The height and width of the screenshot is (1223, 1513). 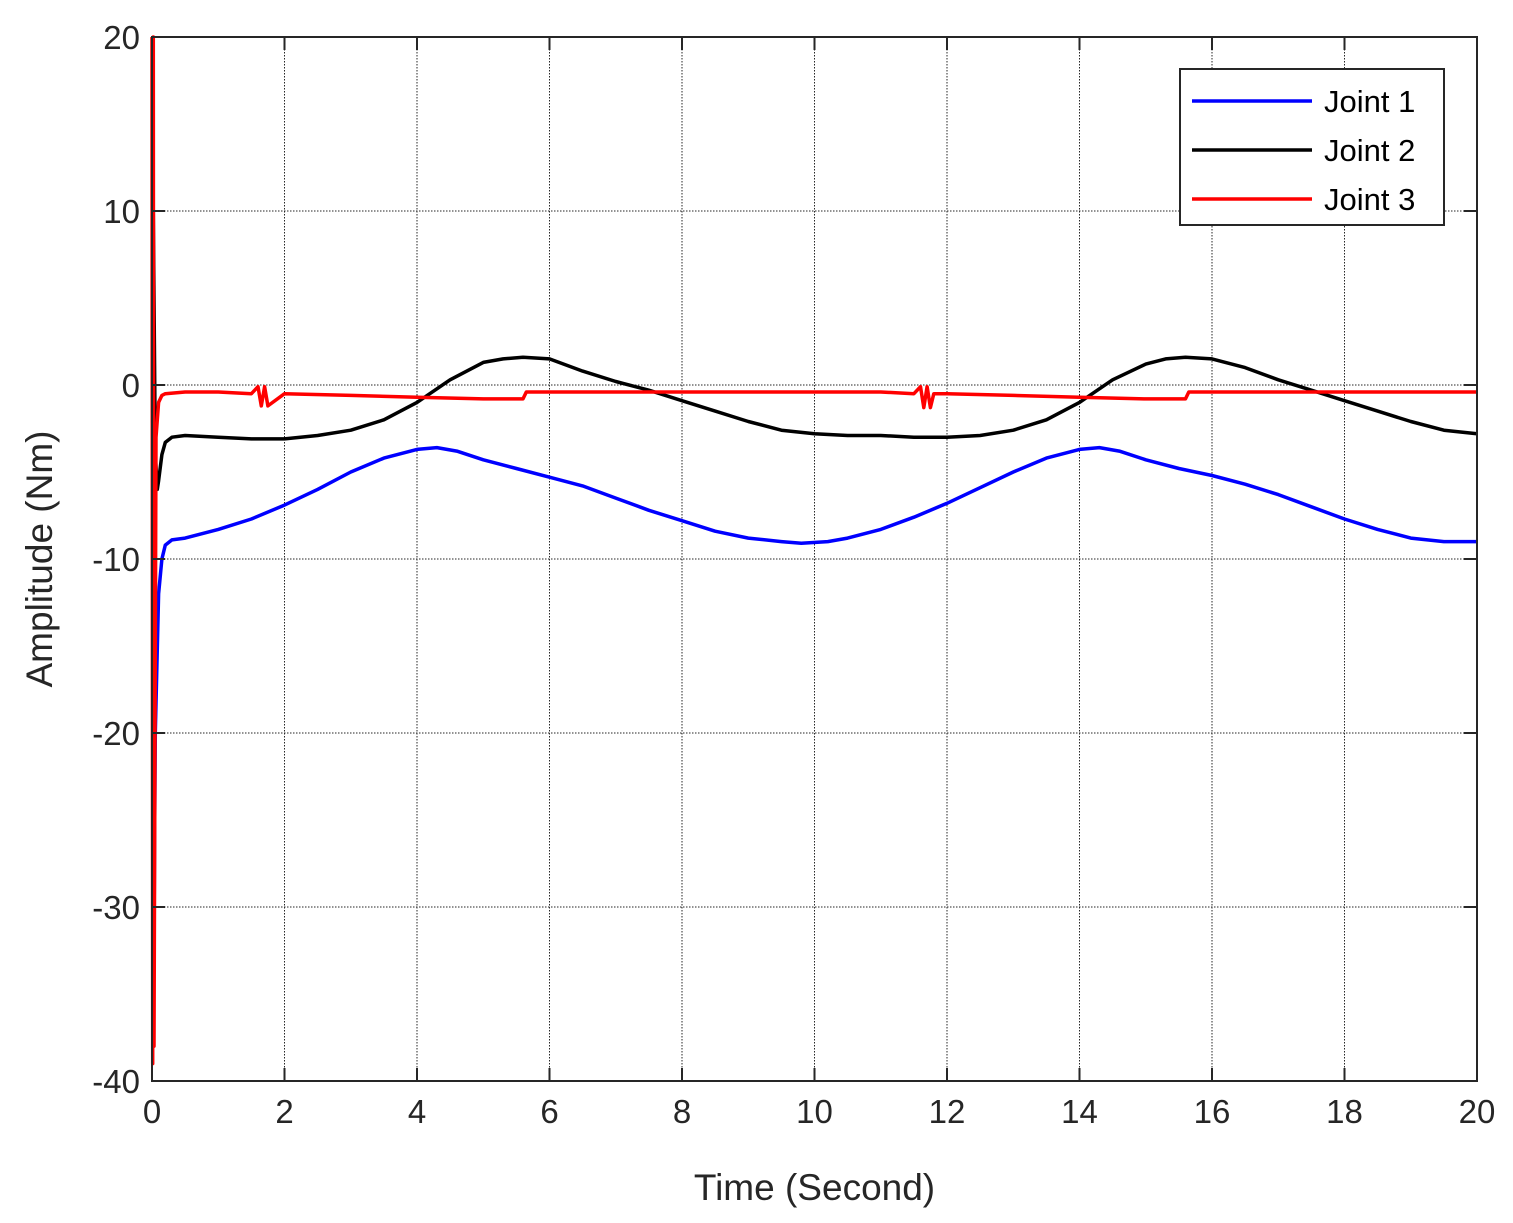 I want to click on x-tick-label: 4, so click(x=417, y=1111).